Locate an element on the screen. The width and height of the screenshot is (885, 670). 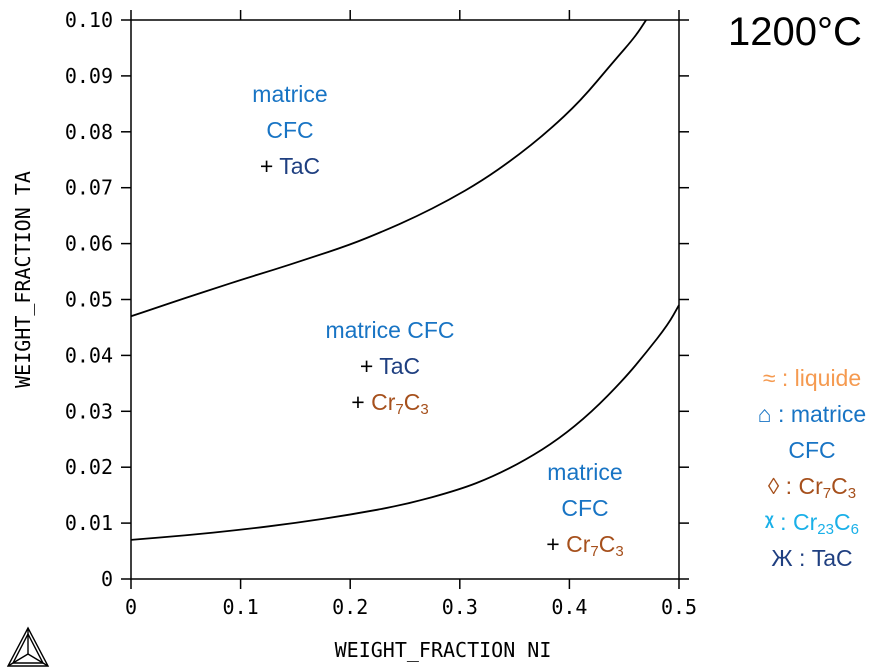
y-tick-label: 0.06 is located at coordinates (89, 244).